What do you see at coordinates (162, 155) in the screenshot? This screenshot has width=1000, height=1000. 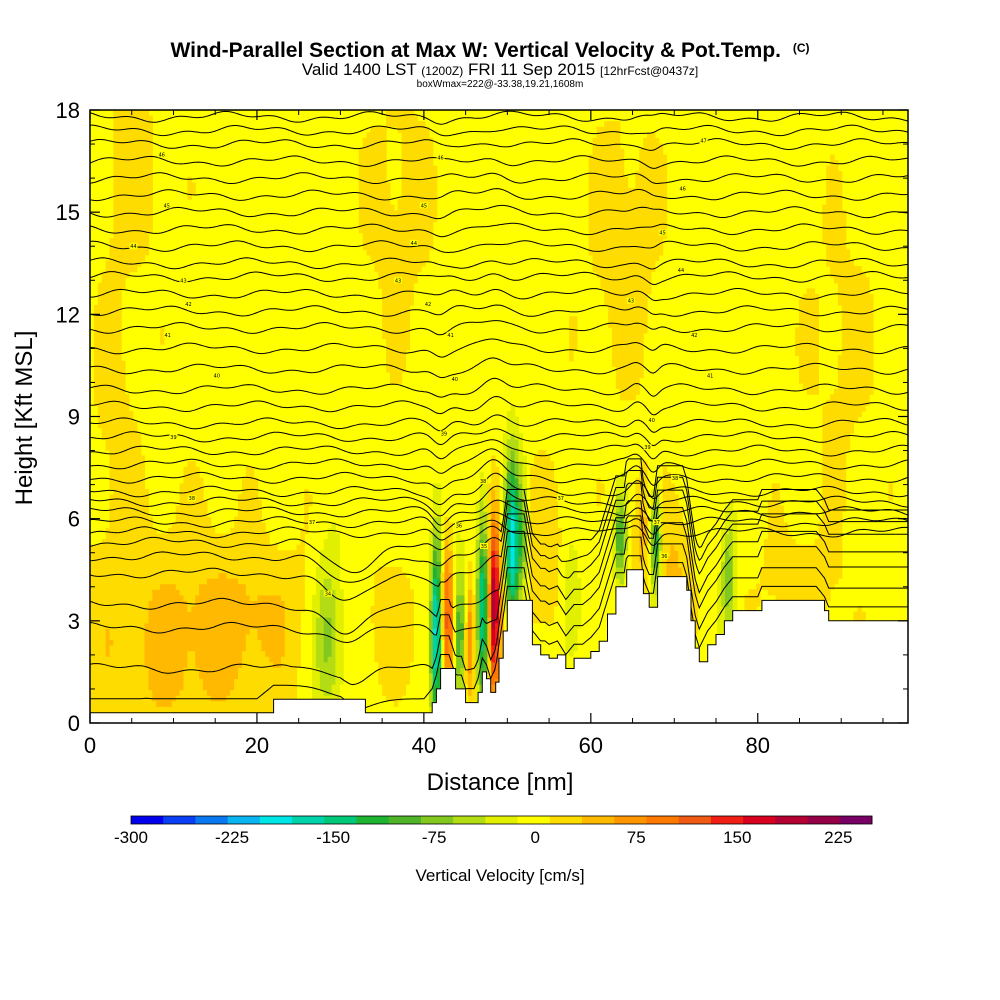 I see `theta-label: 46` at bounding box center [162, 155].